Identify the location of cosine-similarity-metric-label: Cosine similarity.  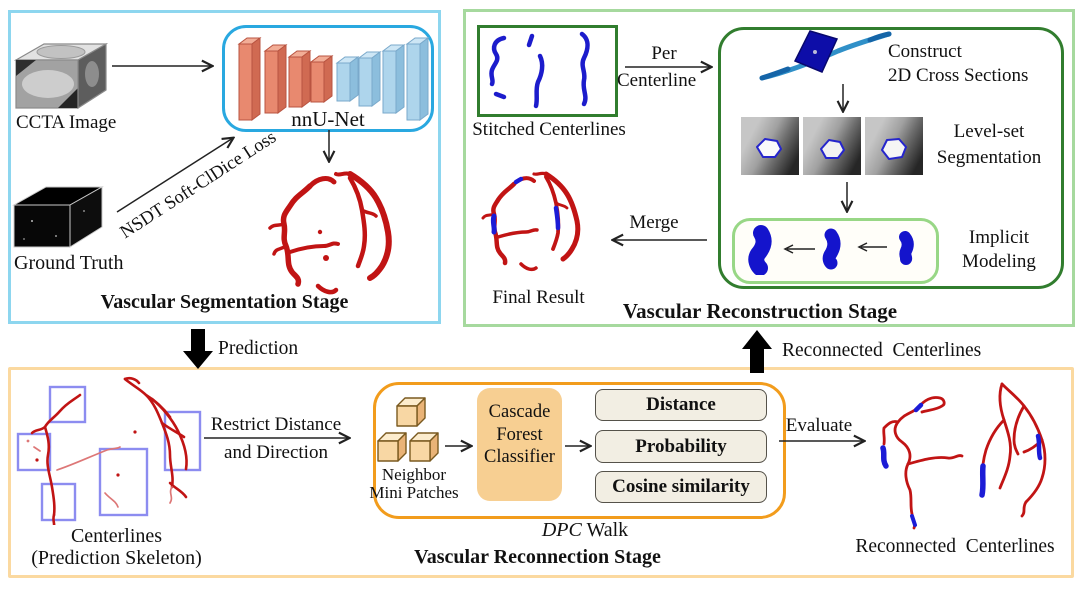
(681, 486).